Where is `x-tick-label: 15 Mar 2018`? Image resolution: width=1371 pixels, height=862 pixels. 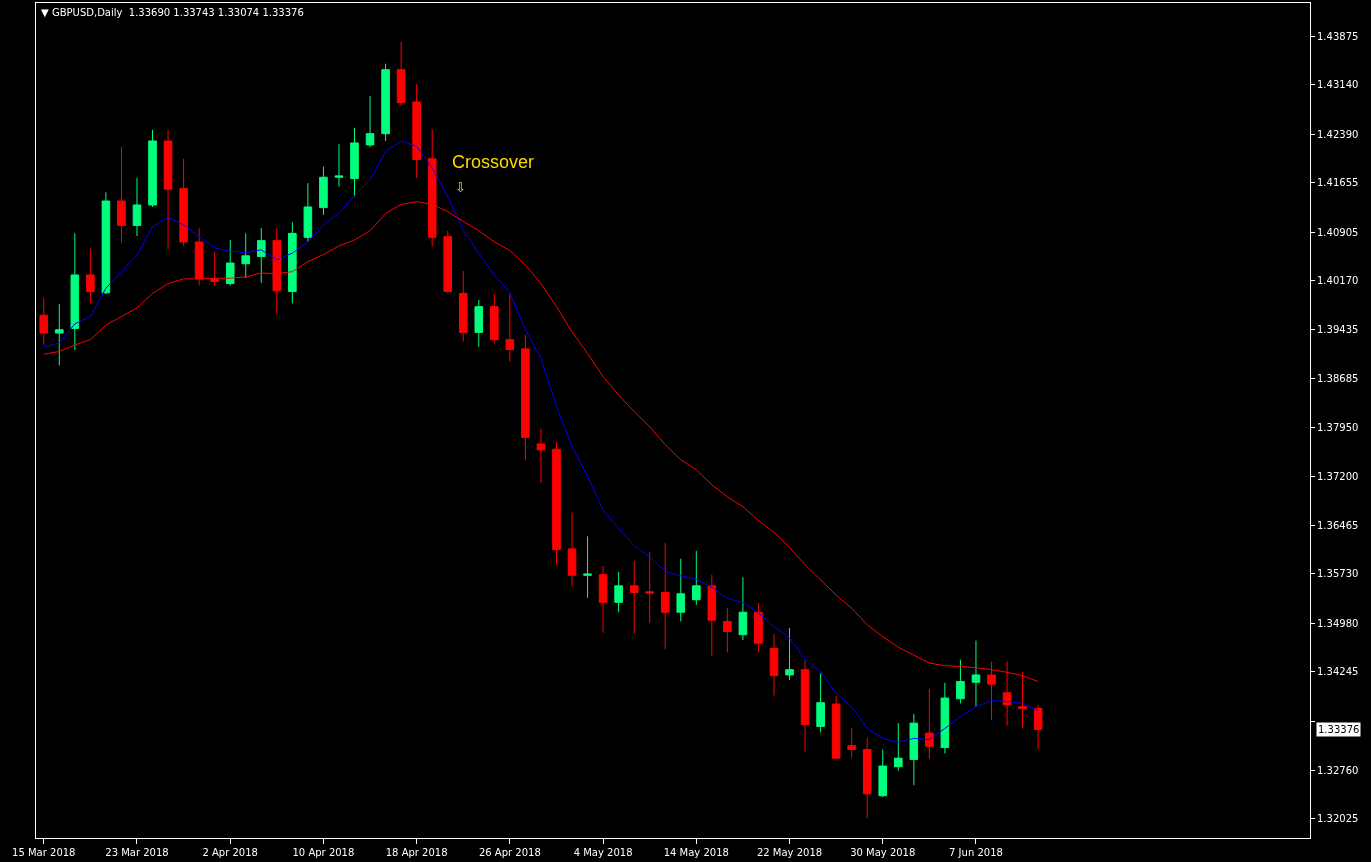
x-tick-label: 15 Mar 2018 is located at coordinates (44, 852).